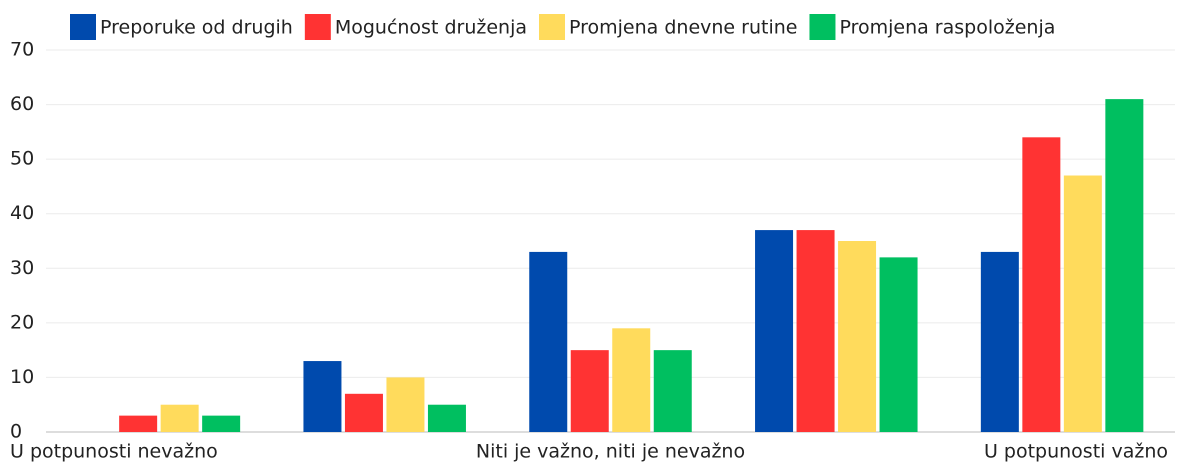  What do you see at coordinates (22, 104) in the screenshot?
I see `y-tick-label: 60` at bounding box center [22, 104].